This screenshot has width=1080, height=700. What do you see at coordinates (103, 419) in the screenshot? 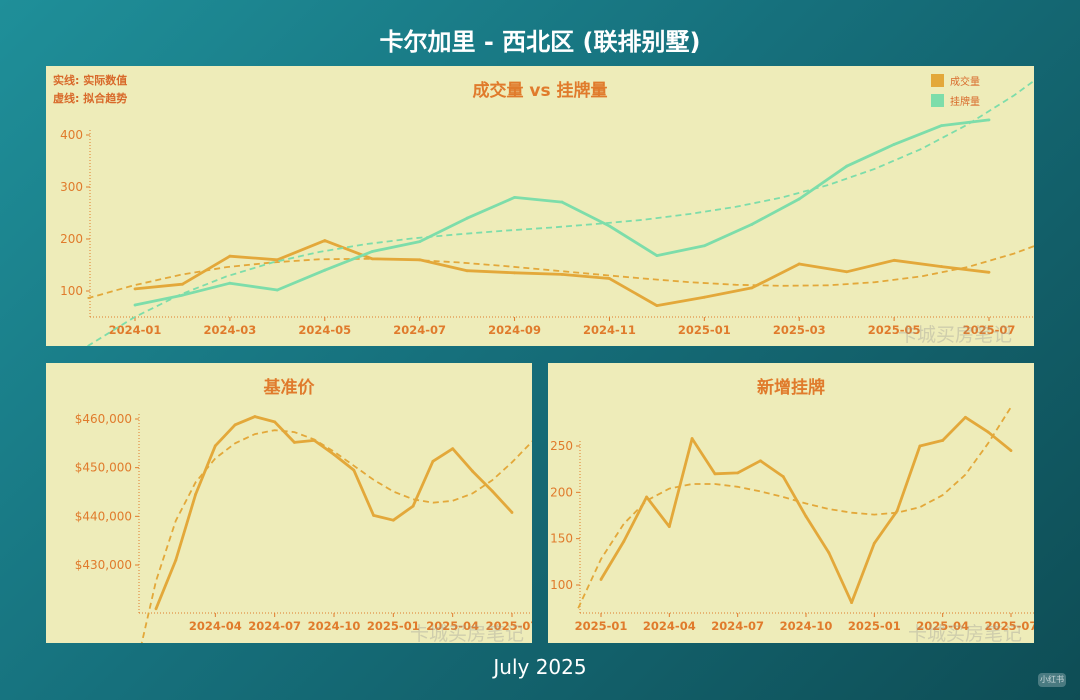
I see `y-tick-label: $460,000` at bounding box center [103, 419].